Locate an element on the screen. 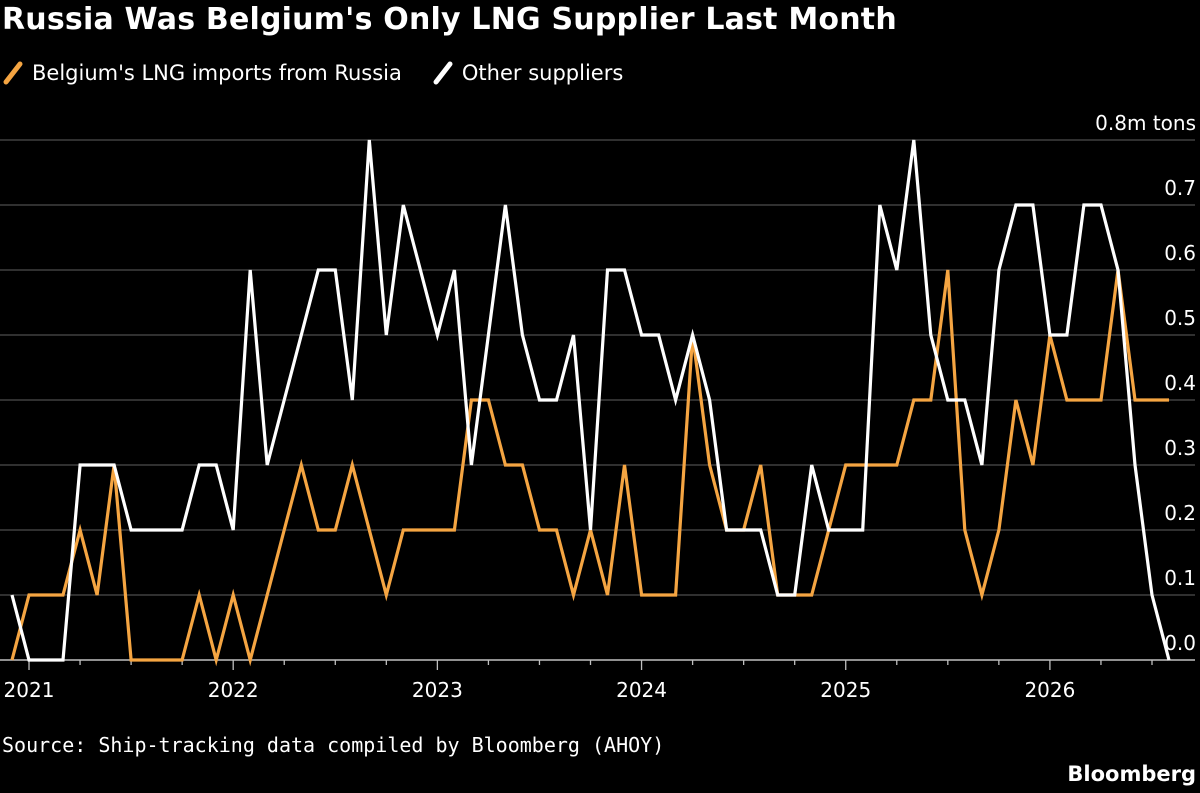 The height and width of the screenshot is (793, 1200). y-tick-label-6: 0.6 is located at coordinates (1180, 253).